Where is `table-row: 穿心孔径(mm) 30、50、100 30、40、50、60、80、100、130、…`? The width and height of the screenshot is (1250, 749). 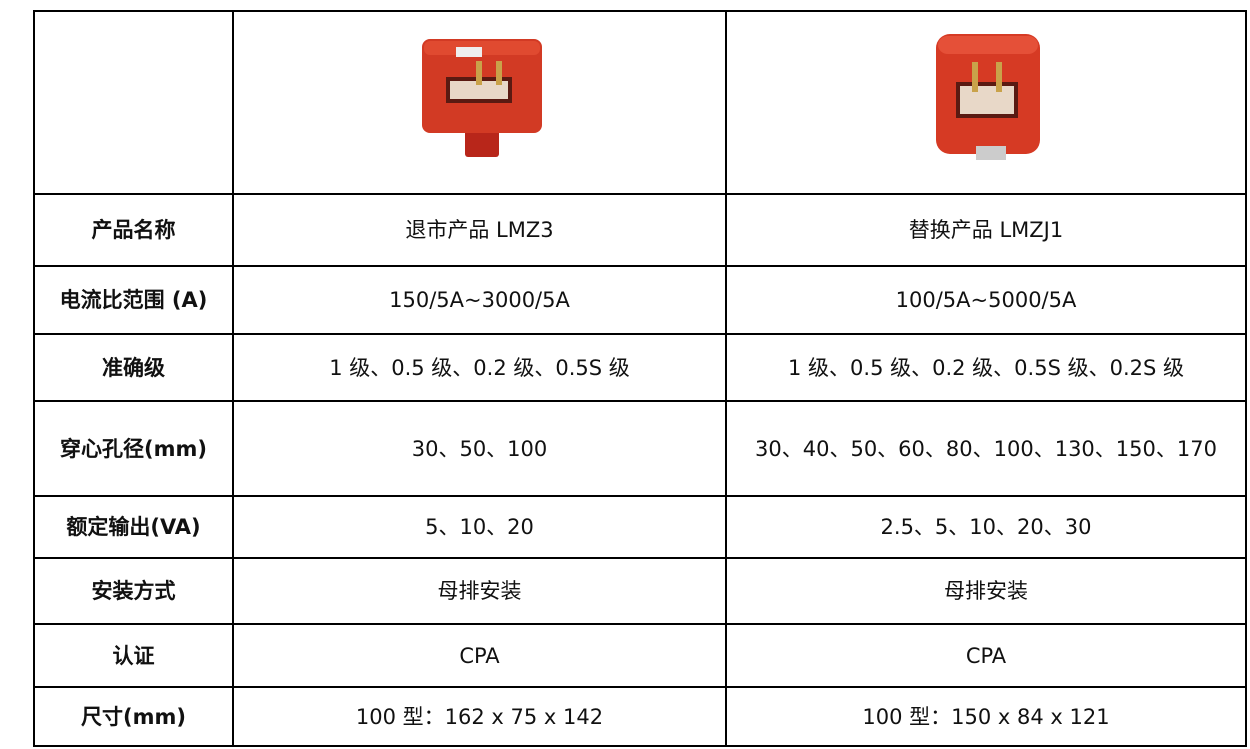 table-row: 穿心孔径(mm) 30、50、100 30、40、50、60、80、100、130、… is located at coordinates (640, 448).